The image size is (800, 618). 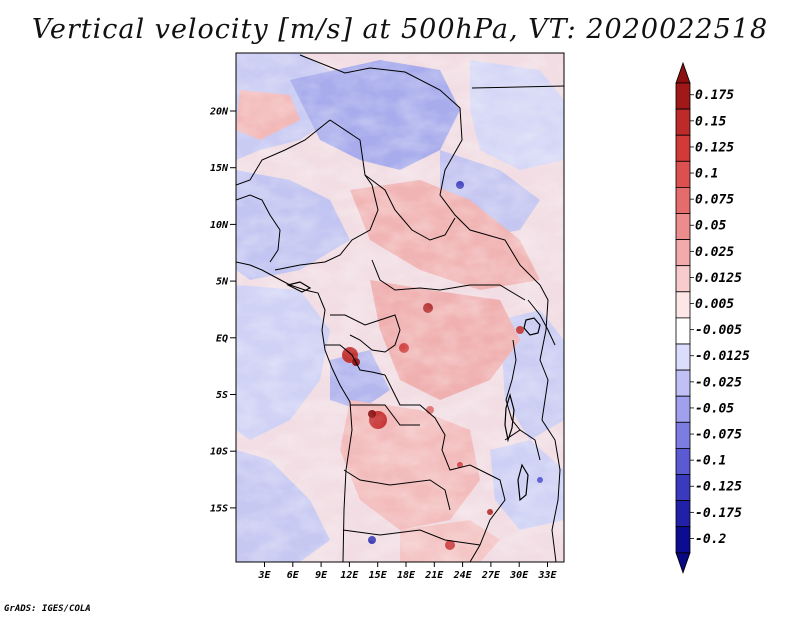 I want to click on lon-tick-label: 18E, so click(x=406, y=575).